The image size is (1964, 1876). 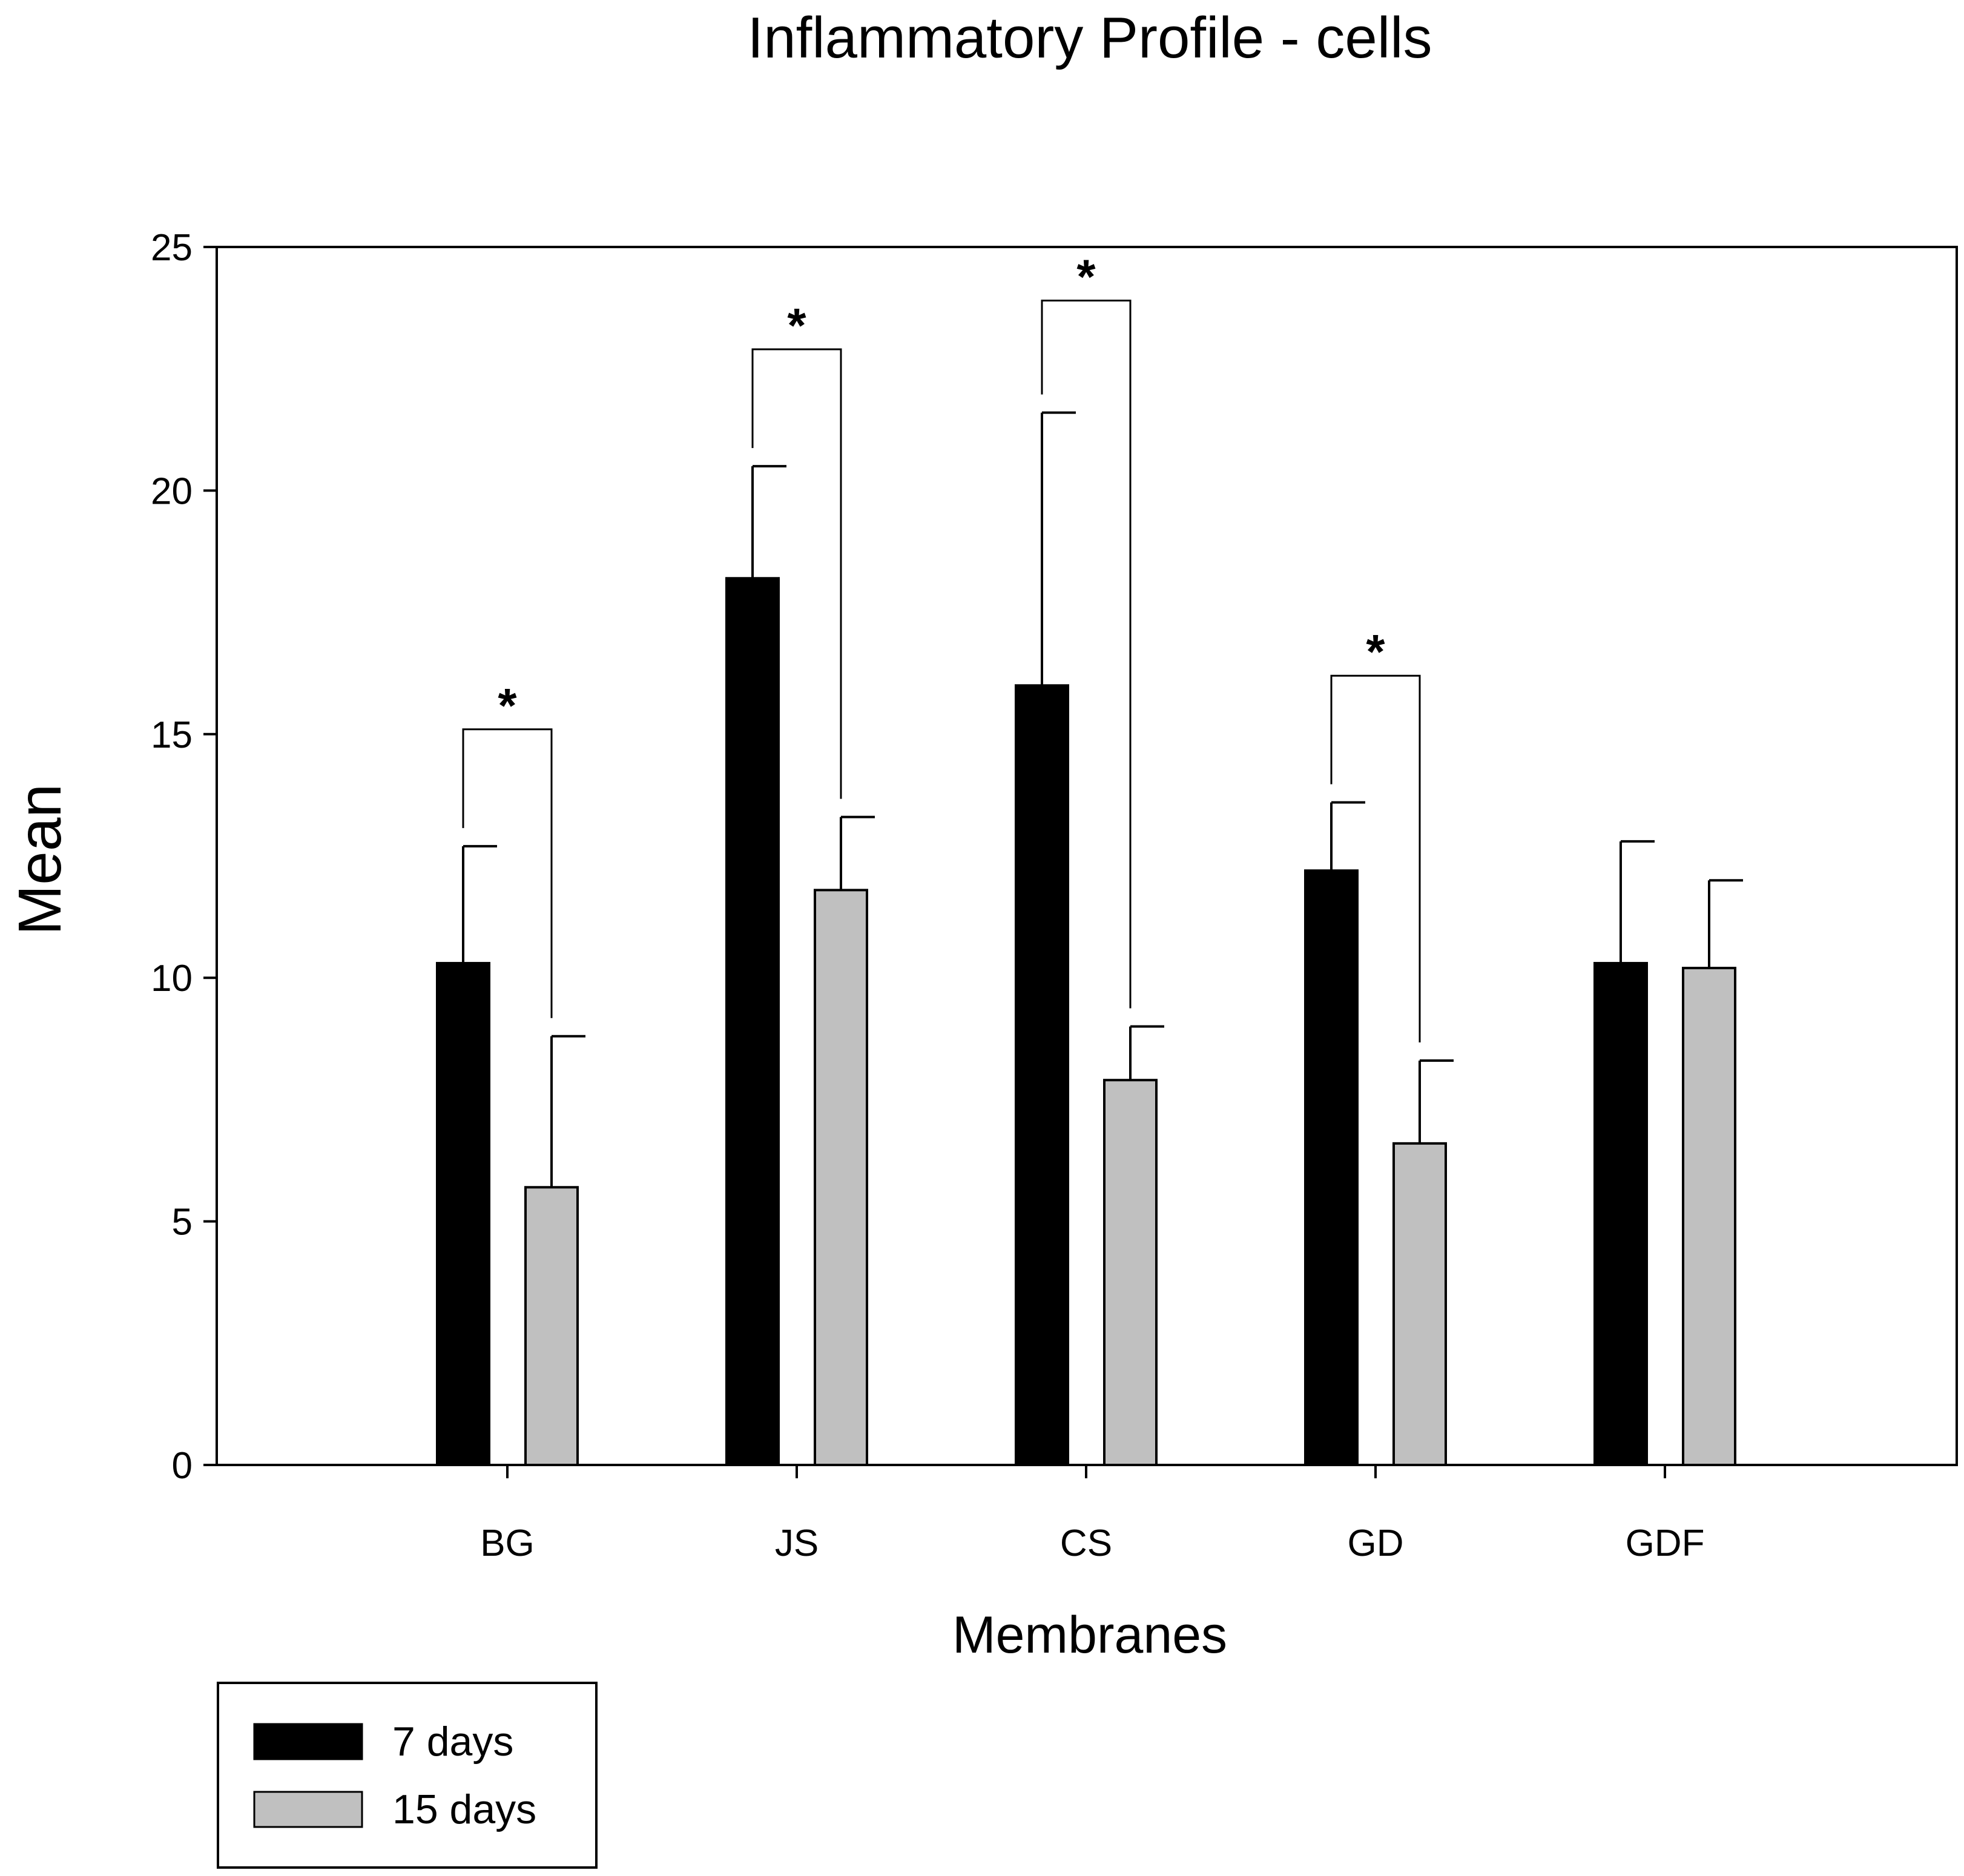 What do you see at coordinates (172, 978) in the screenshot?
I see `y-tick-label-10: 10` at bounding box center [172, 978].